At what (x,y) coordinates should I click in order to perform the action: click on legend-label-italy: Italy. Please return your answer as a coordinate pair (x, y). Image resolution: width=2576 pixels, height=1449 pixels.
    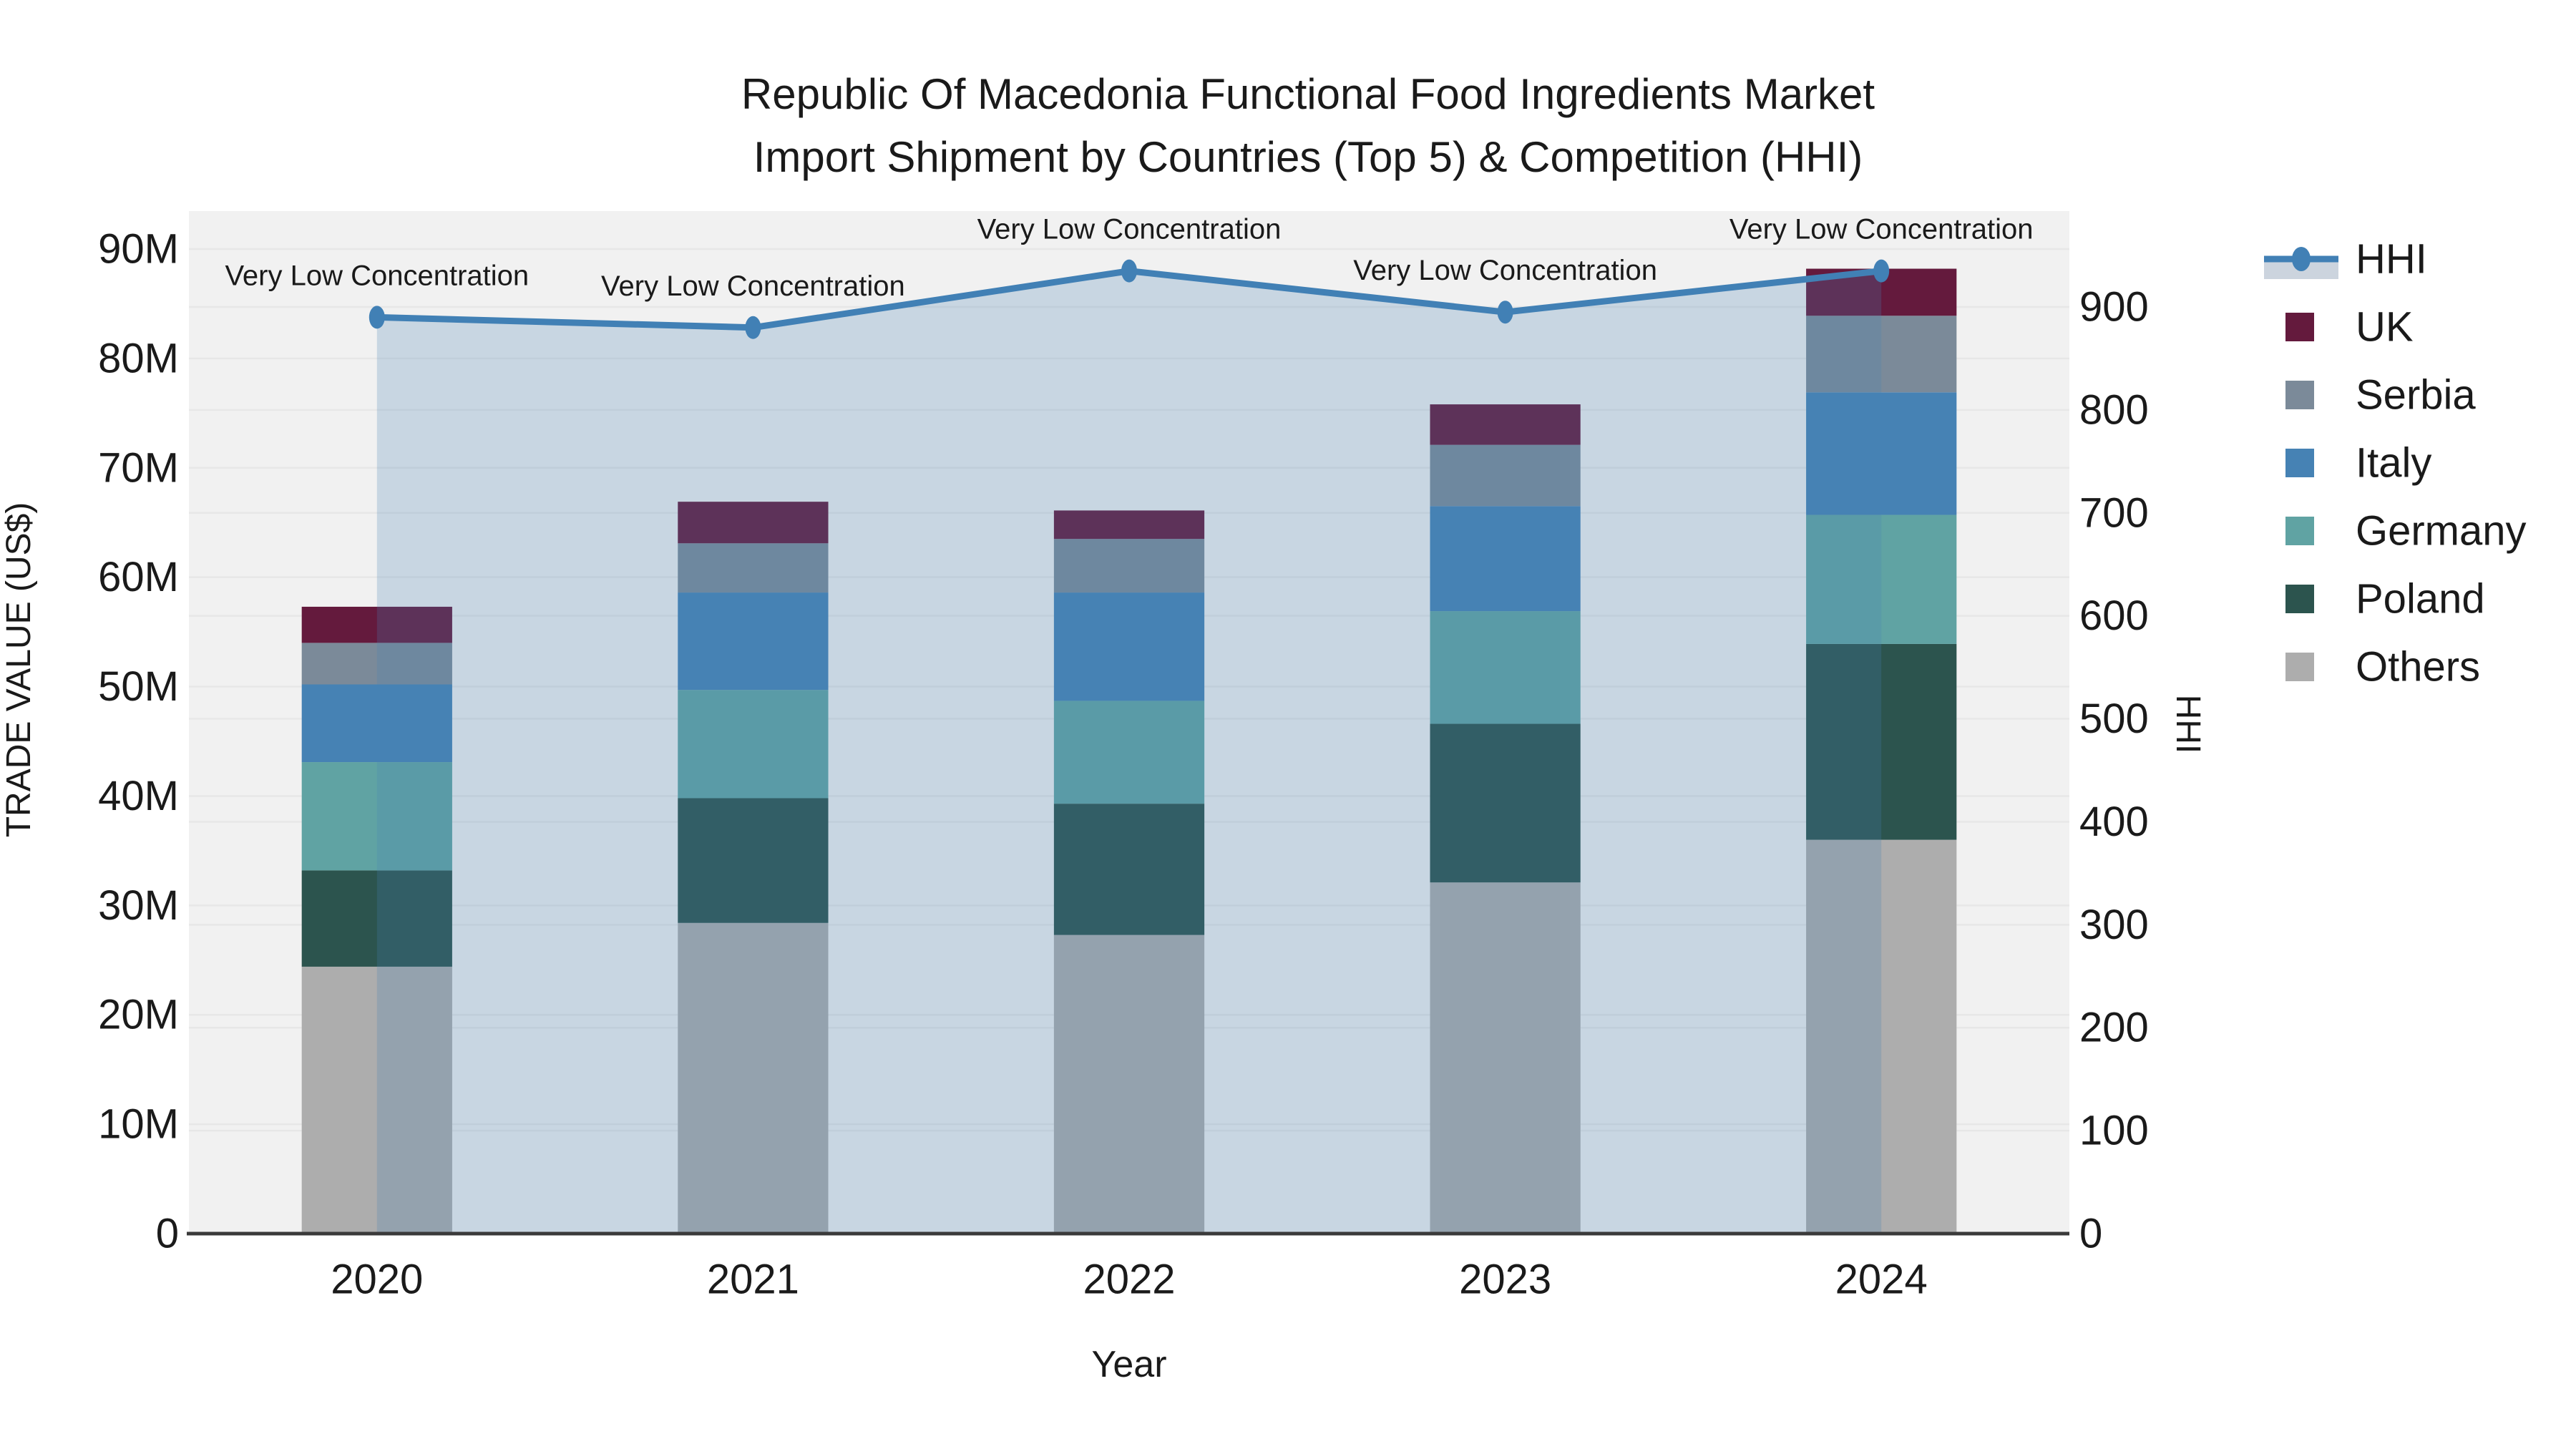
    Looking at the image, I should click on (2393, 463).